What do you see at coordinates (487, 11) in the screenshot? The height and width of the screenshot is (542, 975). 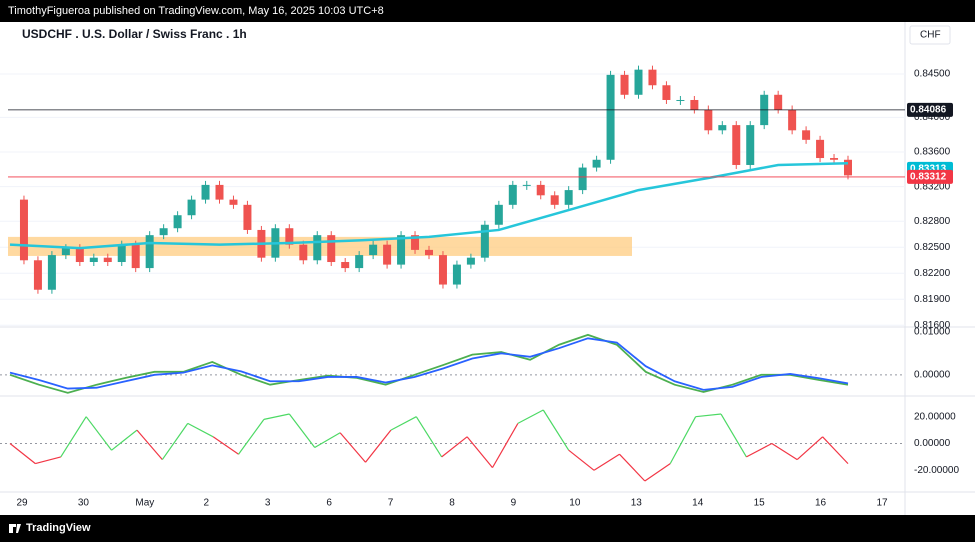 I see `top-bar` at bounding box center [487, 11].